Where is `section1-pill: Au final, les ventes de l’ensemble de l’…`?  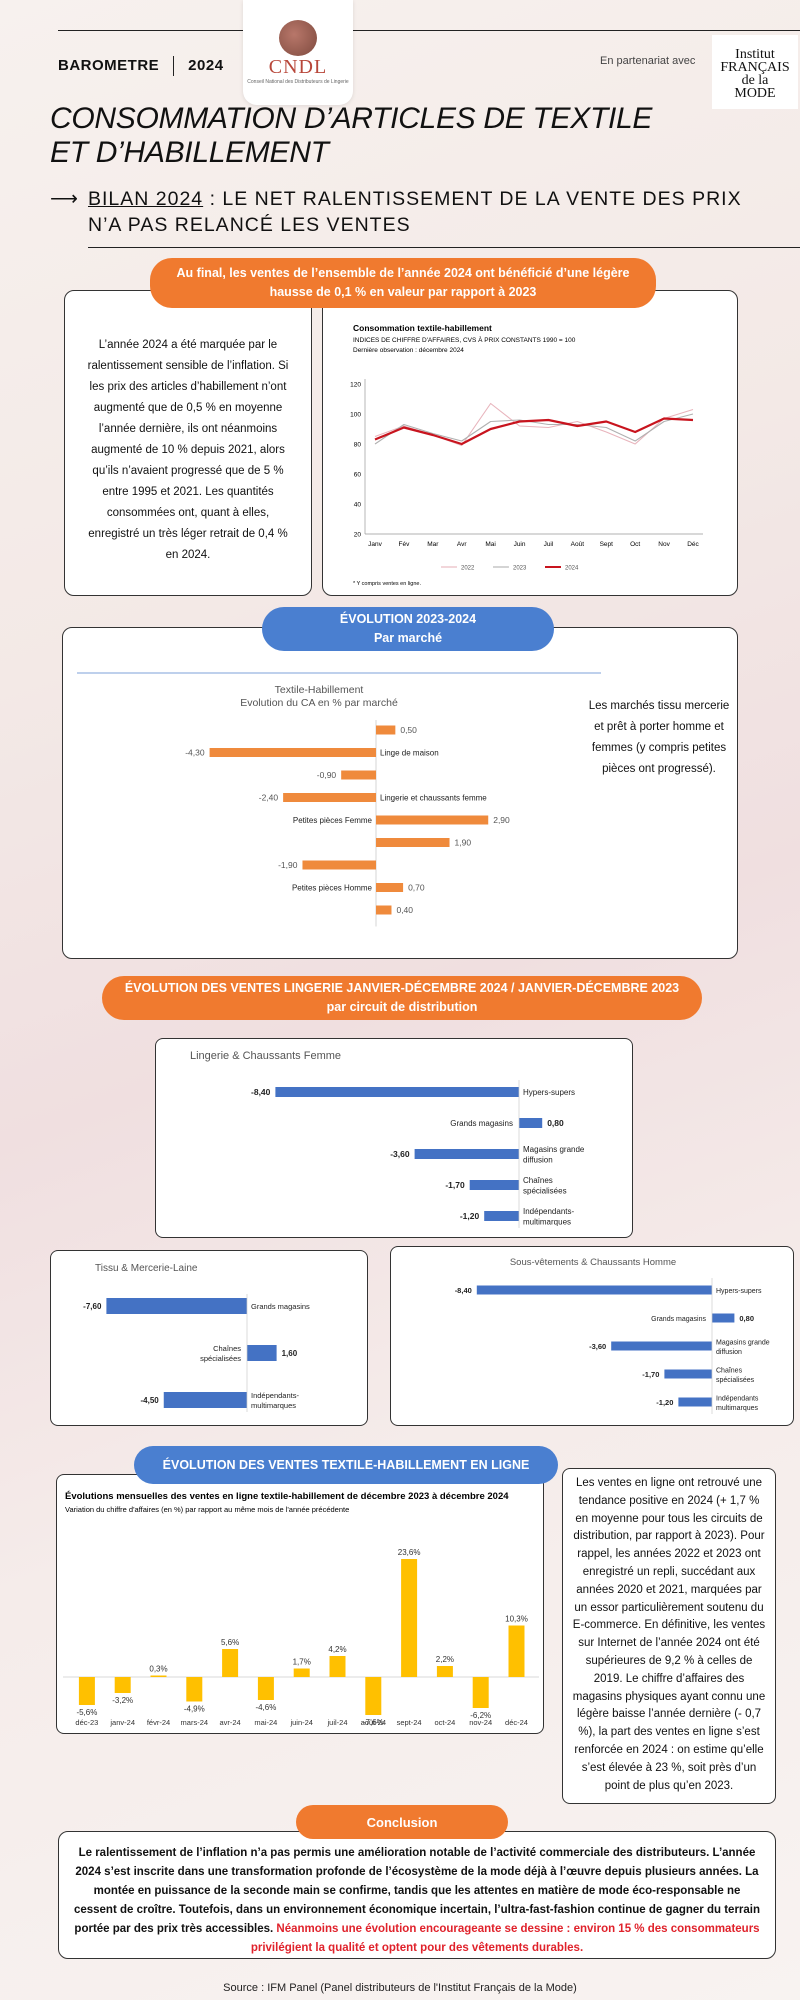
section1-pill: Au final, les ventes de l’ensemble de l’… is located at coordinates (403, 283).